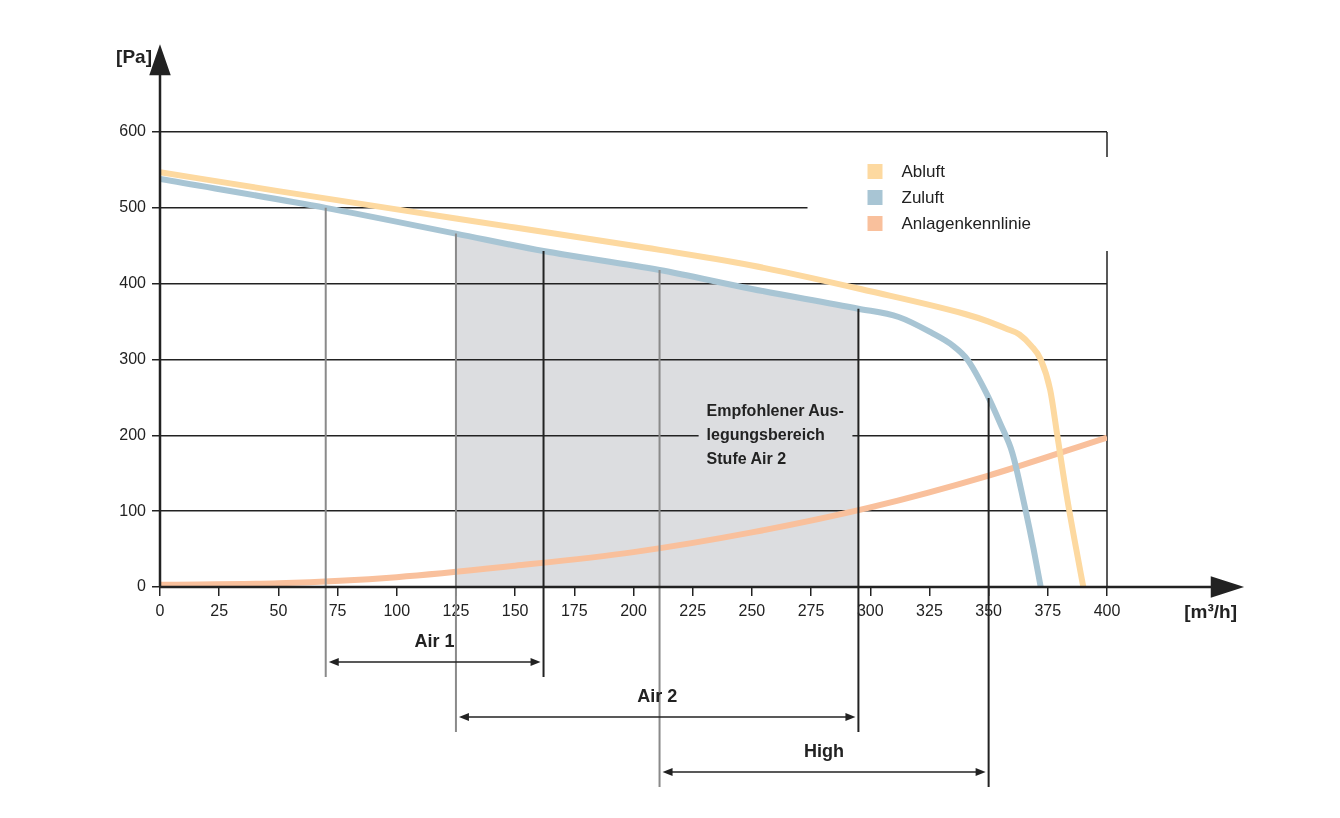  Describe the element at coordinates (337, 611) in the screenshot. I see `x-tick-label: 75` at that location.